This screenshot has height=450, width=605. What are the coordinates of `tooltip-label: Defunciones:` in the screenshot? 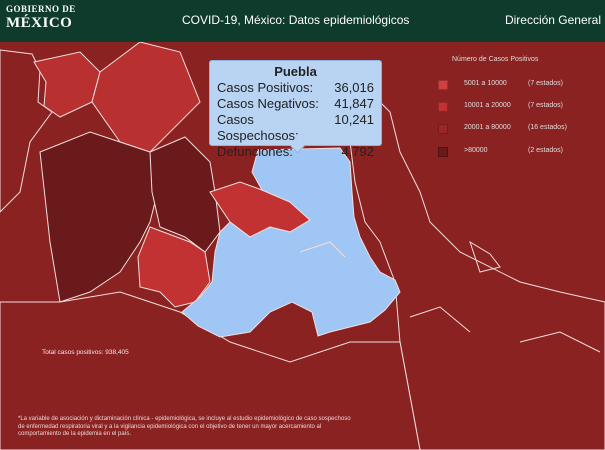 It's located at (255, 151).